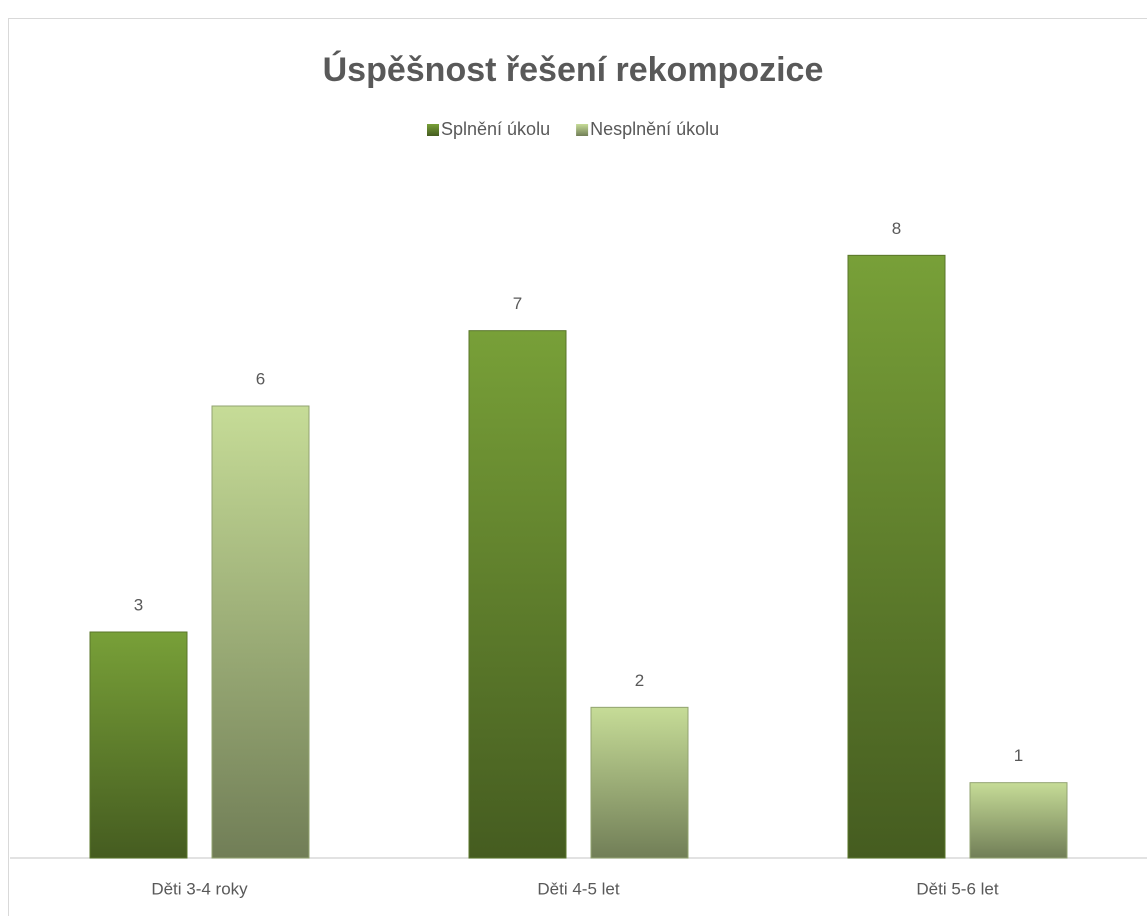 The image size is (1147, 916). What do you see at coordinates (199, 888) in the screenshot?
I see `x-tick-label: Děti 3-4 roky` at bounding box center [199, 888].